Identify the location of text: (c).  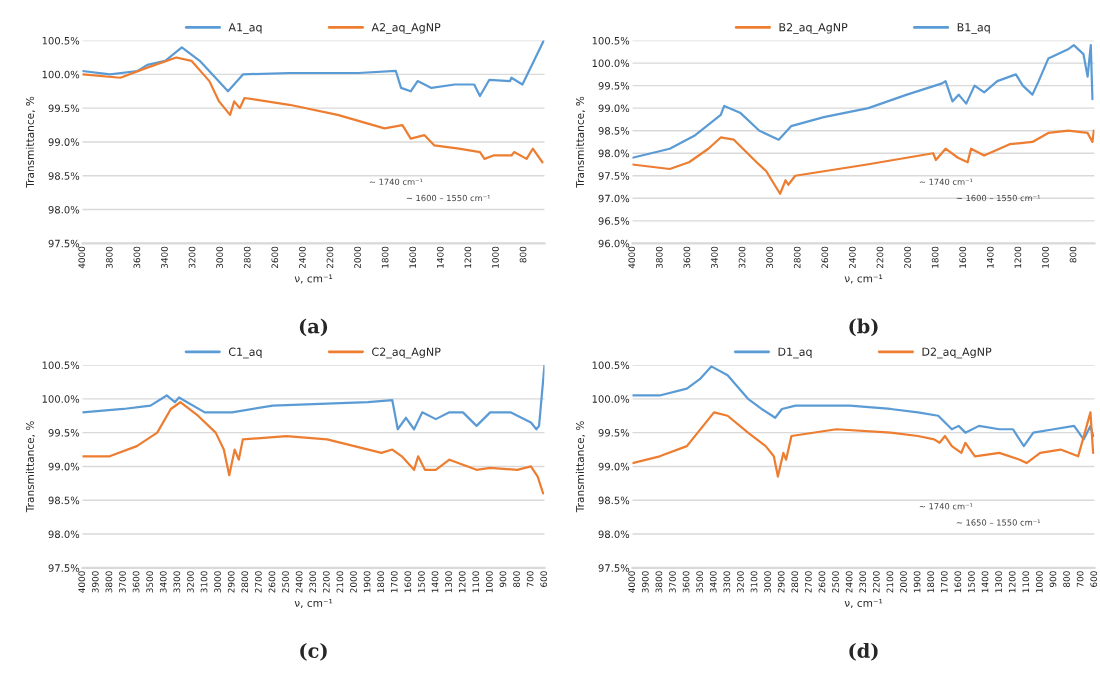
(313, 651).